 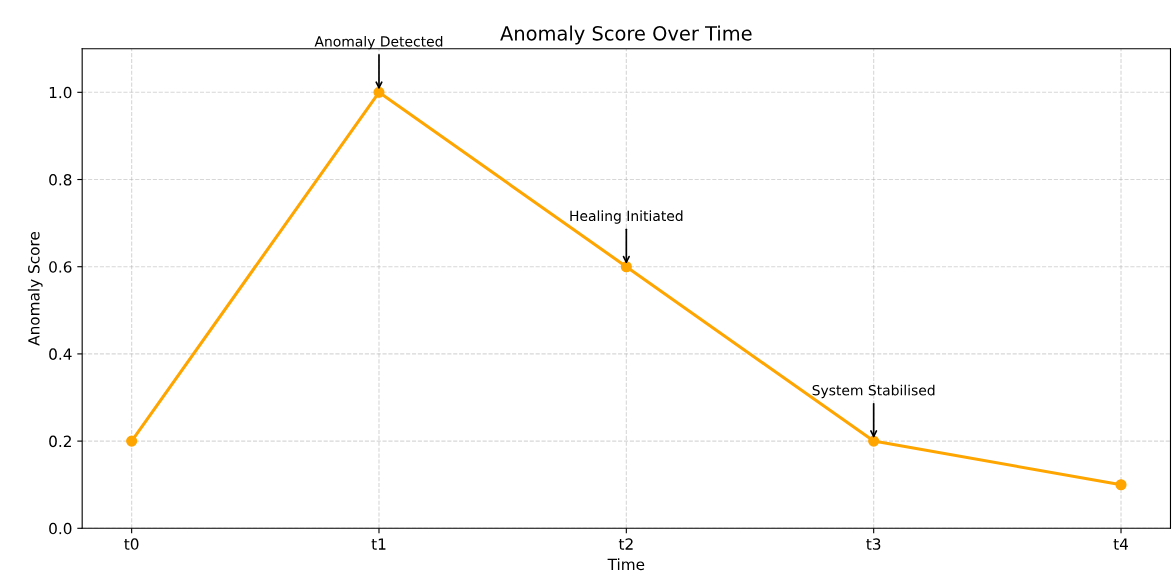 I want to click on annotation: Anomaly Detected, so click(x=378, y=42).